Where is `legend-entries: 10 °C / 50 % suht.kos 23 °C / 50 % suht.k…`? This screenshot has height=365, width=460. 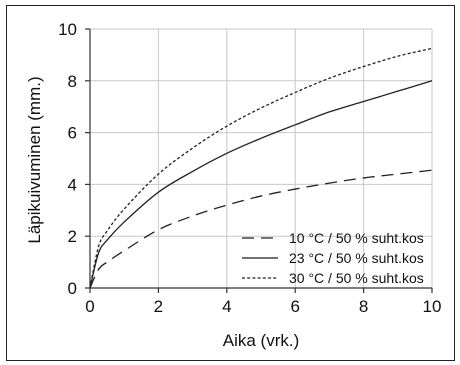 legend-entries: 10 °C / 50 % suht.kos 23 °C / 50 % suht.k… is located at coordinates (333, 258).